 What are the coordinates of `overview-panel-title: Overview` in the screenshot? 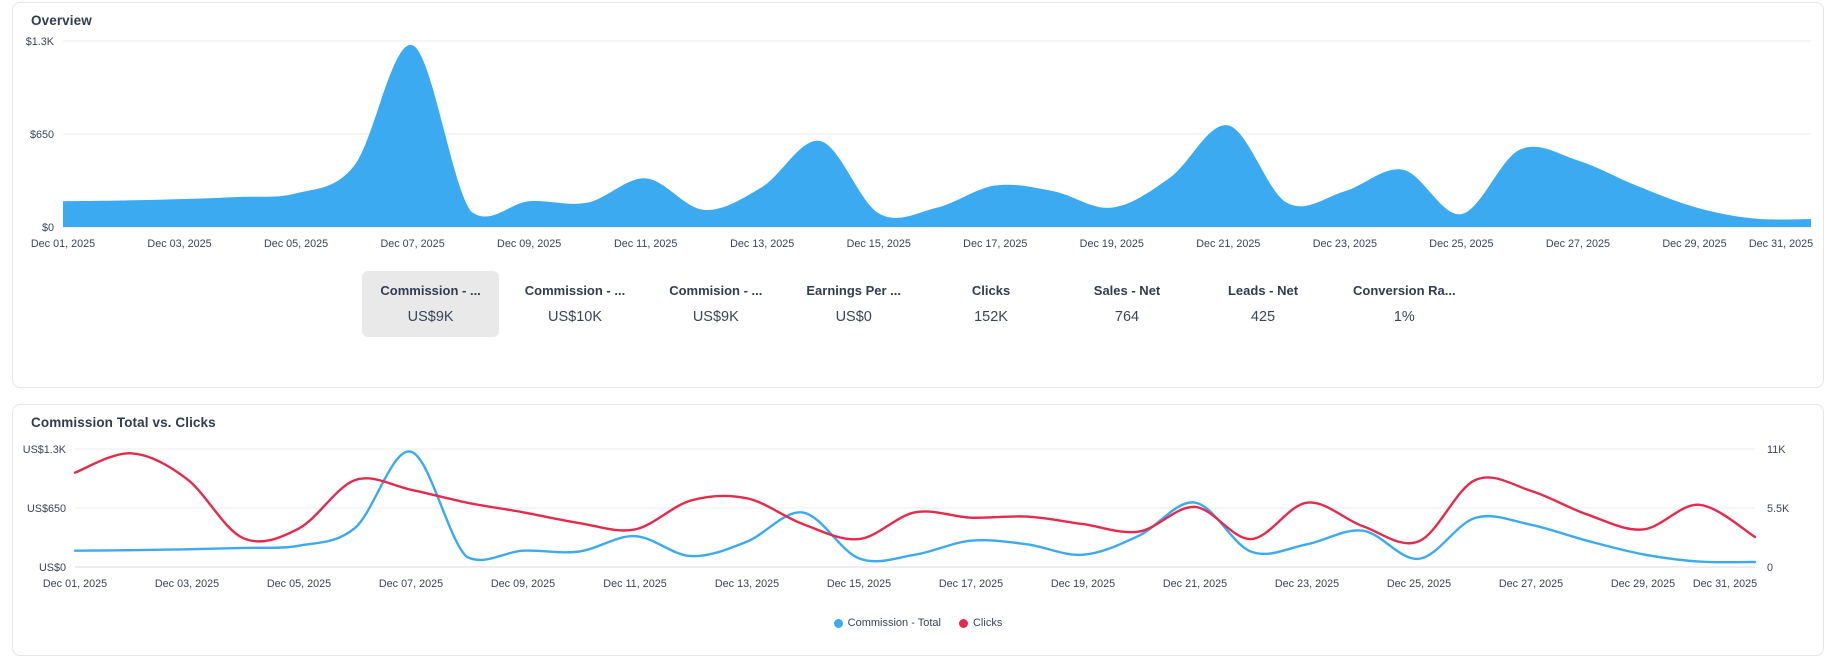 It's located at (61, 20).